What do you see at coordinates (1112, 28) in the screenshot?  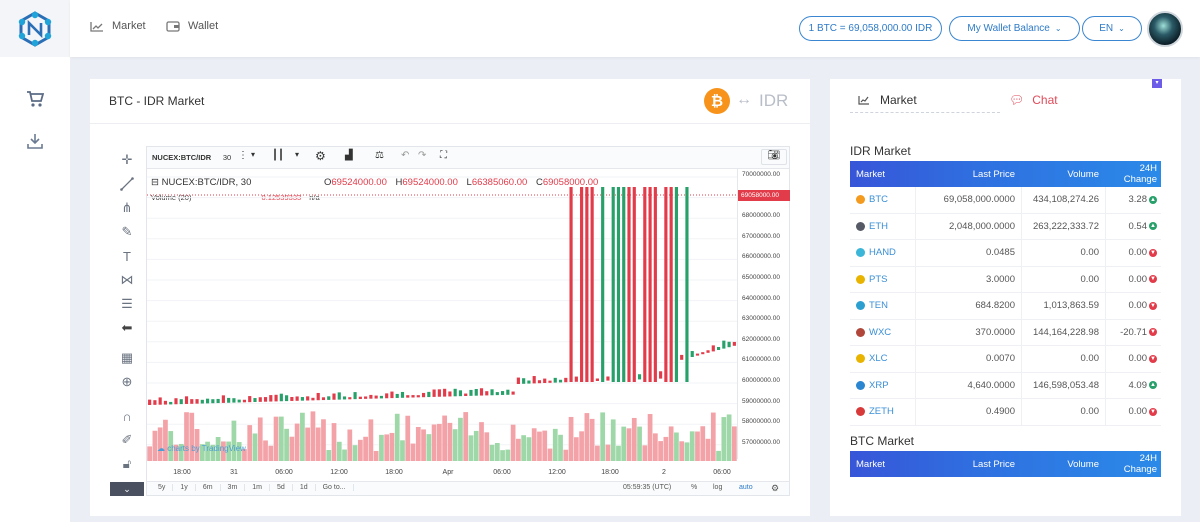 I see `language-dropdown: EN ⌄` at bounding box center [1112, 28].